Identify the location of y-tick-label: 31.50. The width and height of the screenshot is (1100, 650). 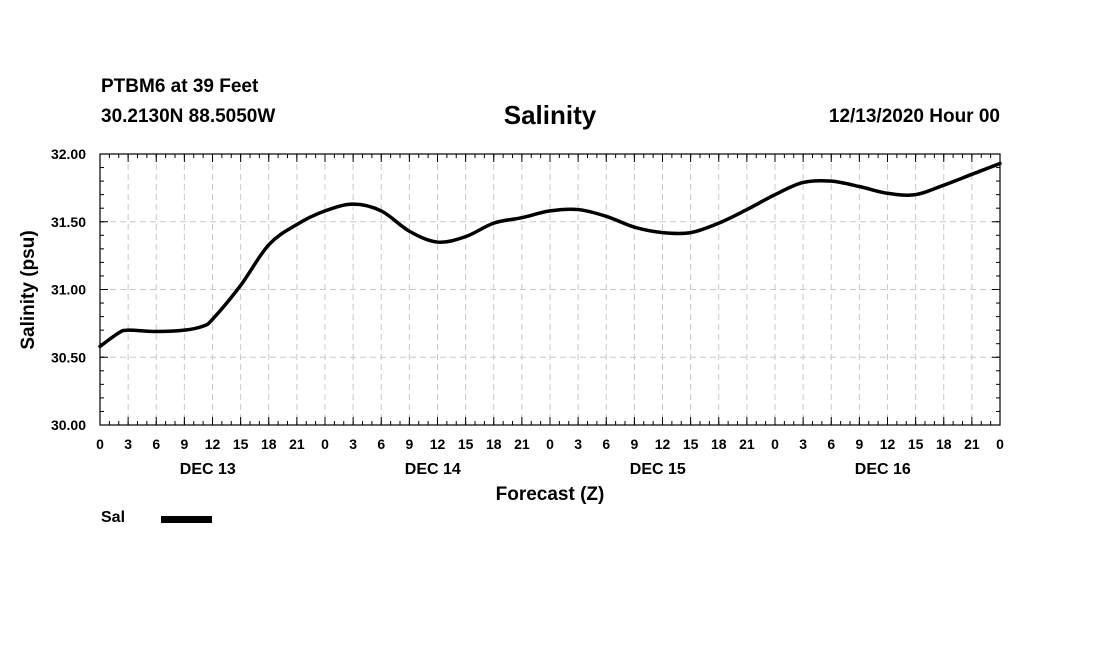
(68, 222).